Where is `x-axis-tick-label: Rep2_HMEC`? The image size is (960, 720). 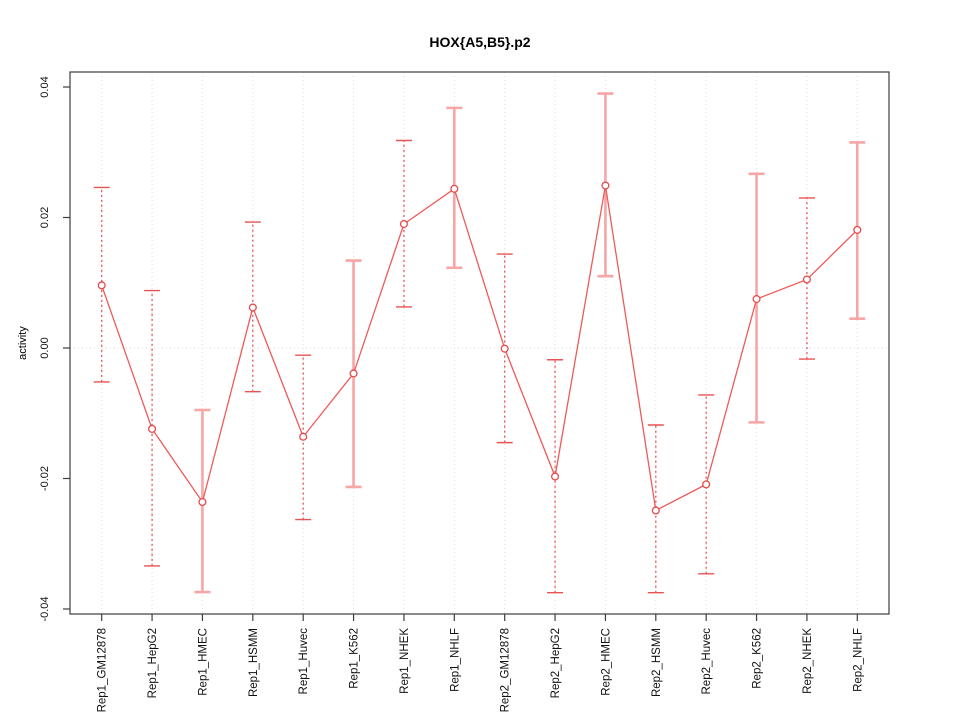 x-axis-tick-label: Rep2_HMEC is located at coordinates (606, 662).